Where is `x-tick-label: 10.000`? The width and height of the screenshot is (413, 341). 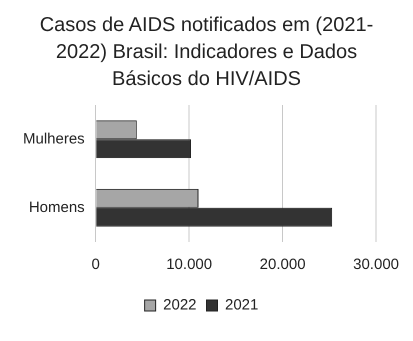
x-tick-label: 10.000 is located at coordinates (189, 265).